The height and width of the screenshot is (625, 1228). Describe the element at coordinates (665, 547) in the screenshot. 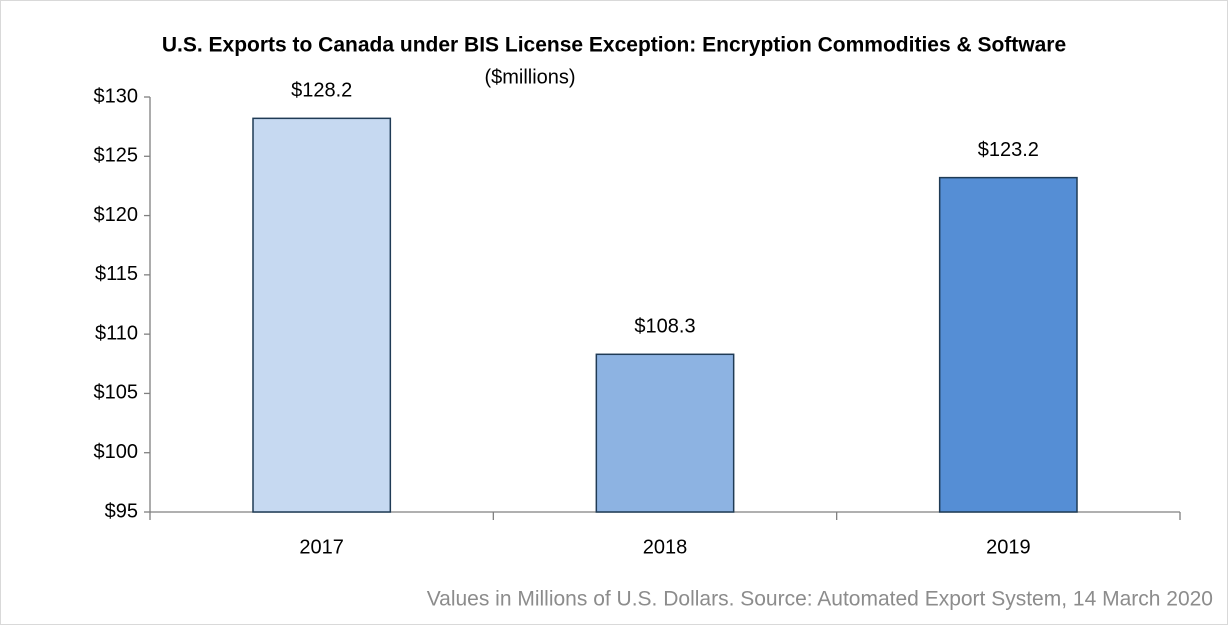

I see `x-tick-label: 2018` at that location.